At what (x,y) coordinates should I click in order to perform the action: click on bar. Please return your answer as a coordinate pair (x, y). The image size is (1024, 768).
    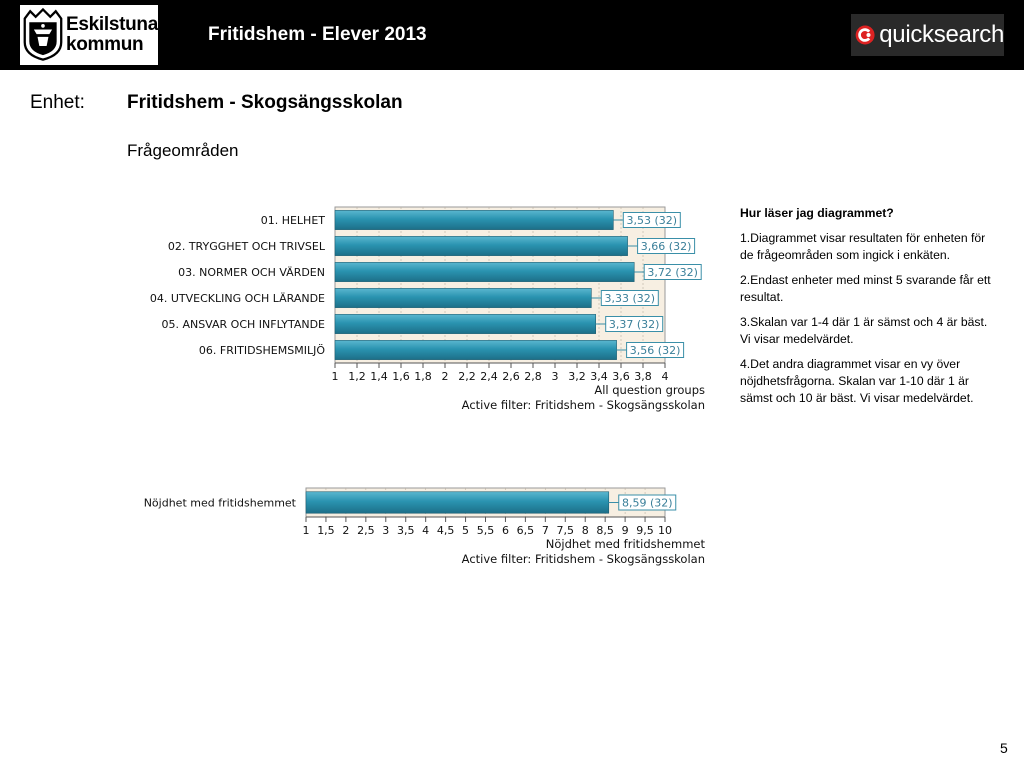
    Looking at the image, I should click on (457, 502).